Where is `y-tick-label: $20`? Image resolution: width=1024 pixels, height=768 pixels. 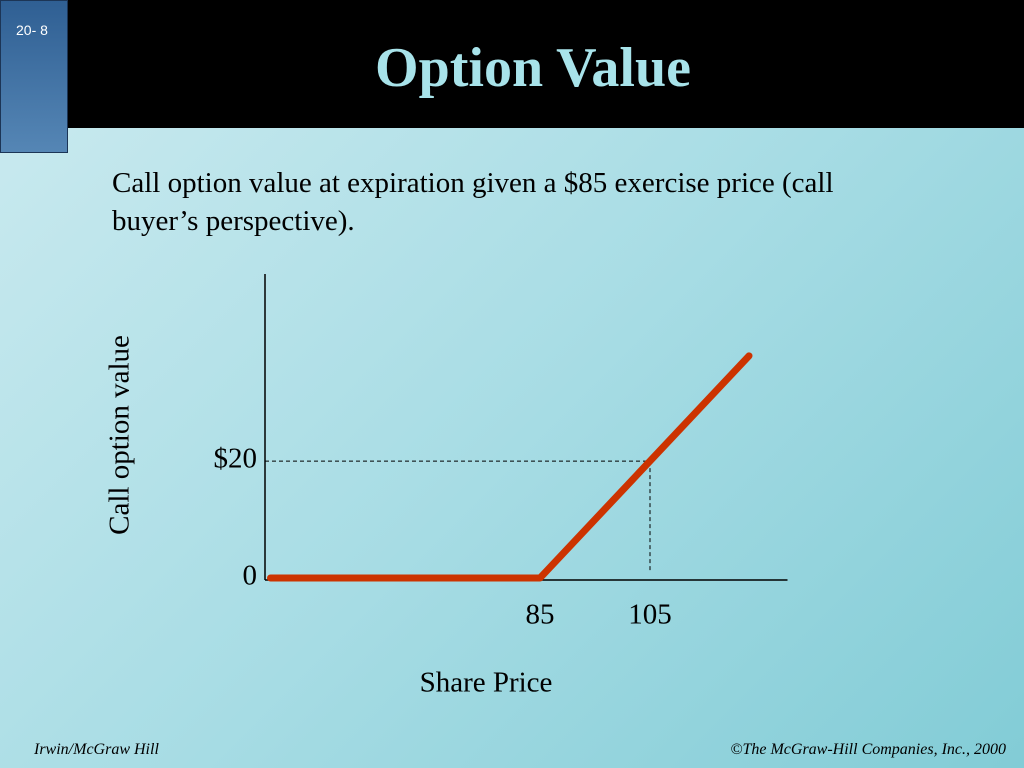
y-tick-label: $20 is located at coordinates (236, 459).